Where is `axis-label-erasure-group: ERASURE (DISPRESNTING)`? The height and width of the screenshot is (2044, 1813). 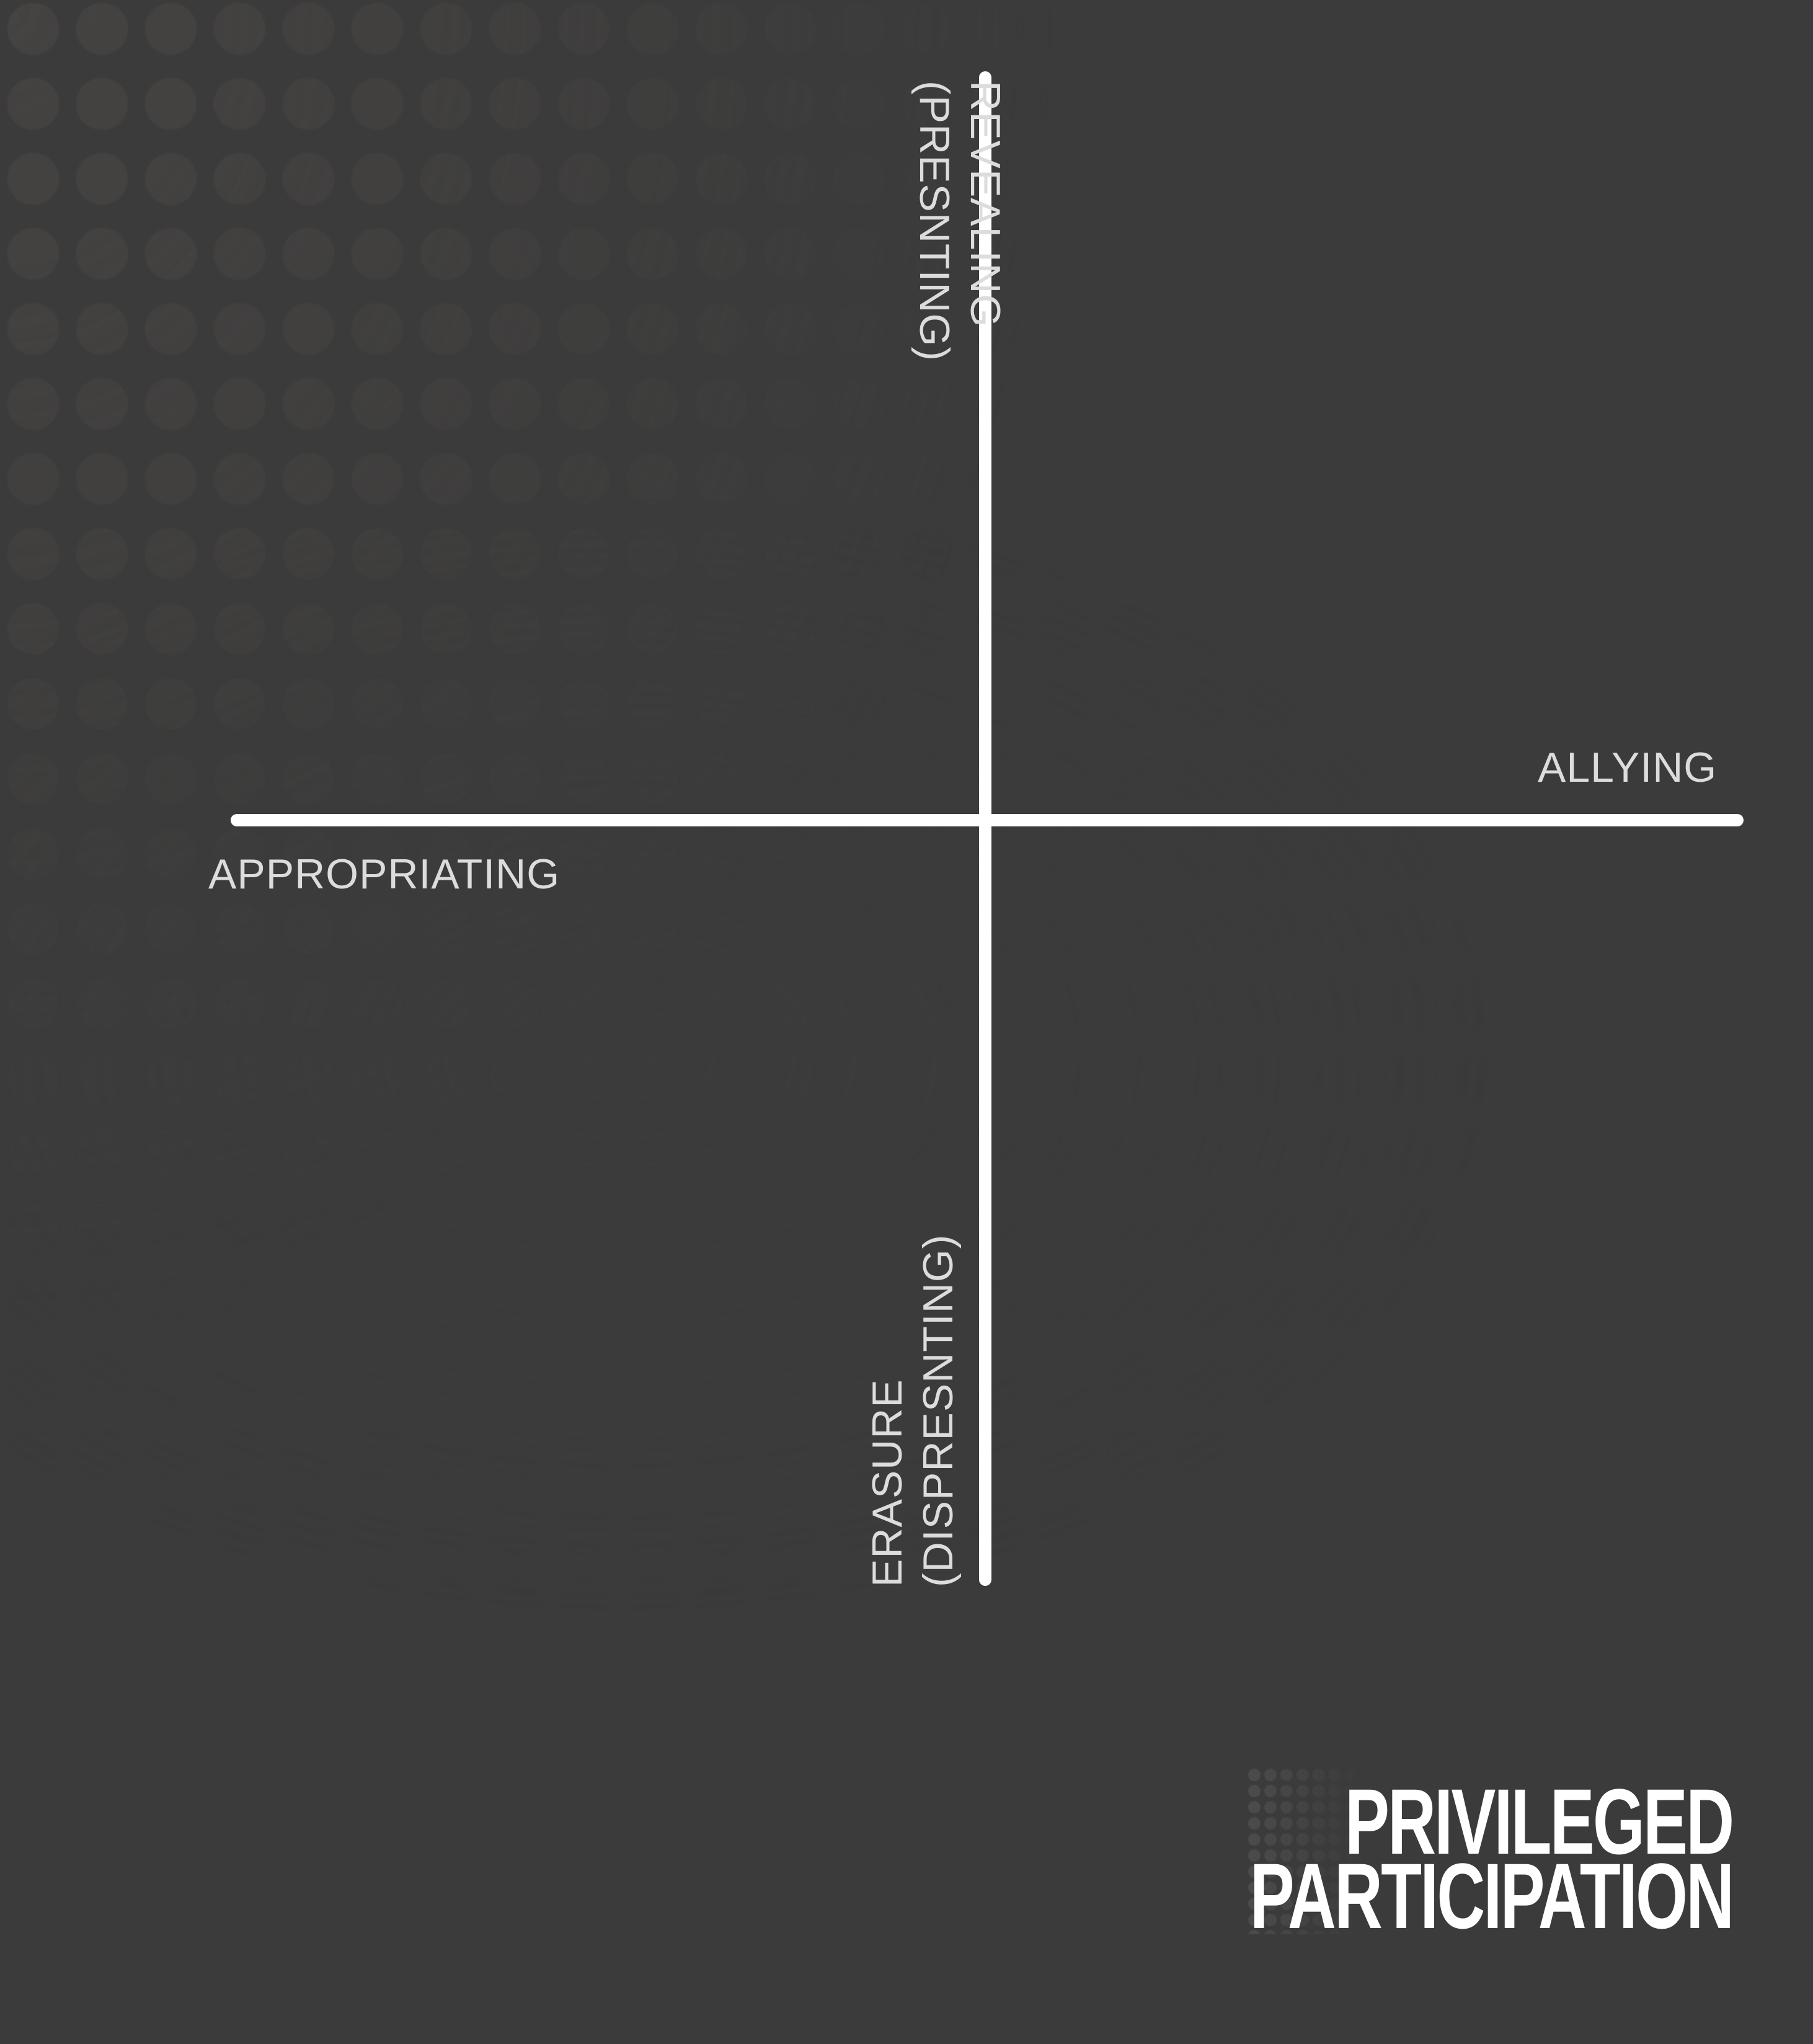
axis-label-erasure-group: ERASURE (DISPRESNTING) is located at coordinates (913, 1410).